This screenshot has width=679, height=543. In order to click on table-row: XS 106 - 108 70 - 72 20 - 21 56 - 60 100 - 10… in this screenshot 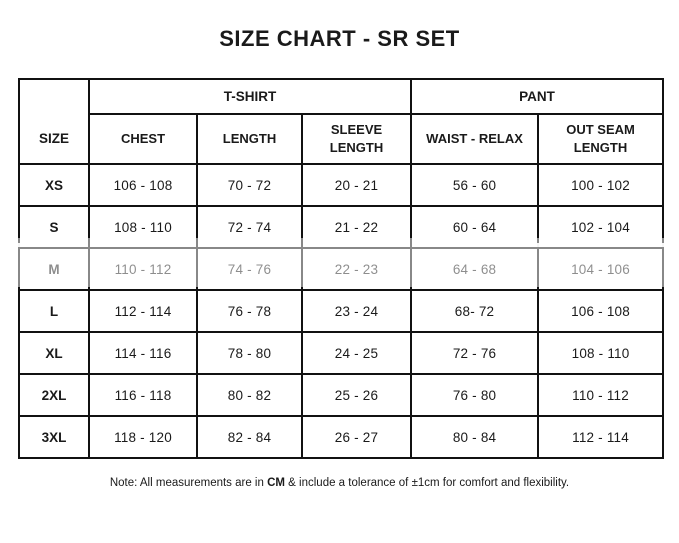, I will do `click(341, 185)`.